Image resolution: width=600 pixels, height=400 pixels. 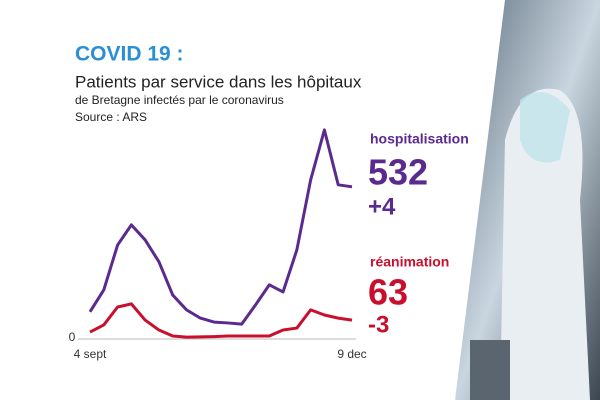 What do you see at coordinates (218, 81) in the screenshot?
I see `subtitle: Patients par service dans les hôpitaux` at bounding box center [218, 81].